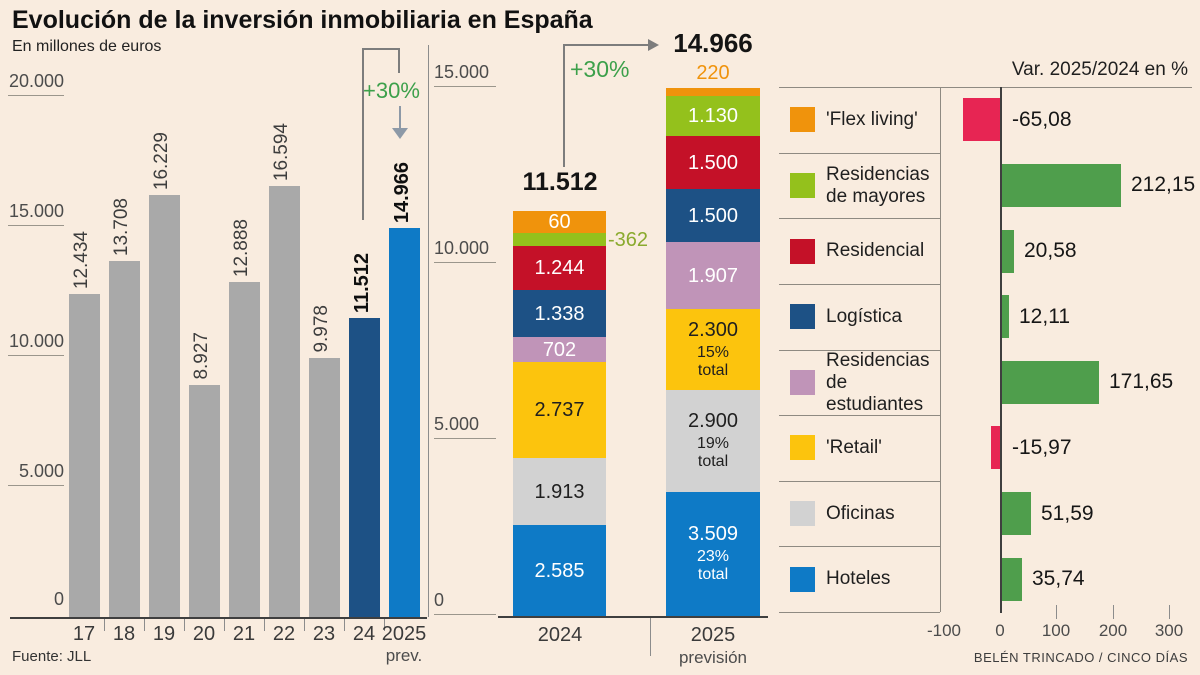  What do you see at coordinates (1044, 316) in the screenshot?
I see `variation-value-4: 12,11` at bounding box center [1044, 316].